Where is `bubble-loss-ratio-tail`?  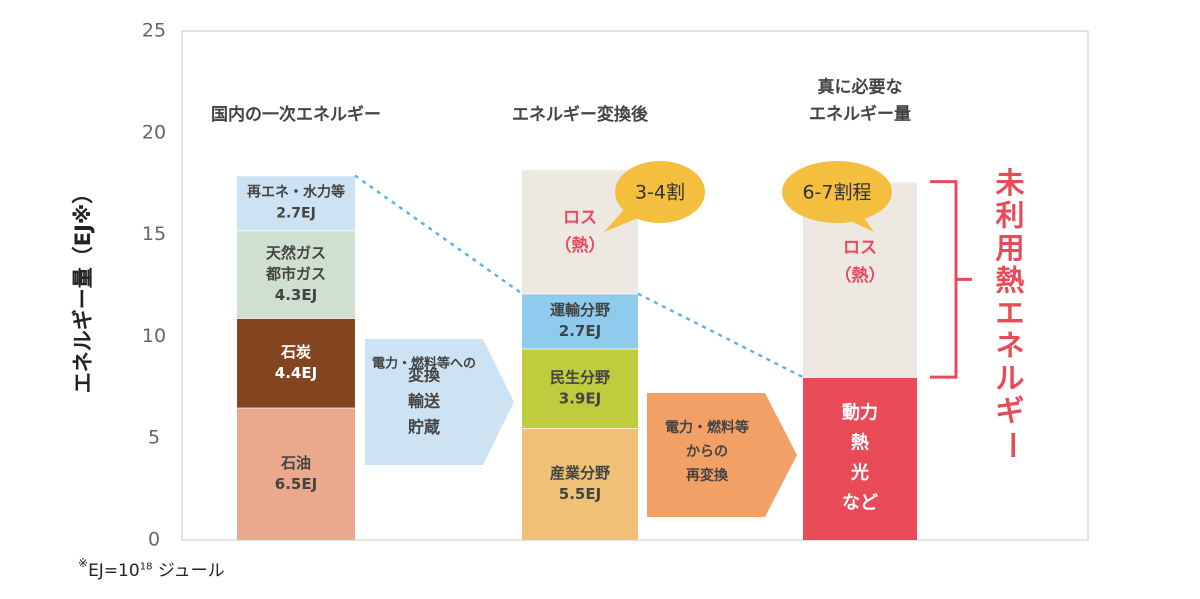 bubble-loss-ratio-tail is located at coordinates (626, 218).